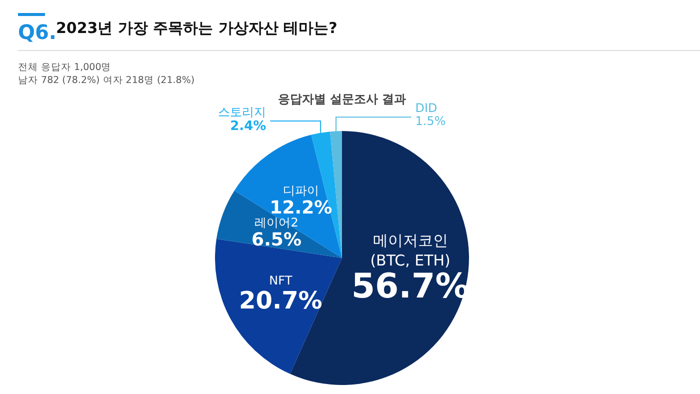 Image resolution: width=700 pixels, height=394 pixels. I want to click on chart-title: 2023년 가장 주목하는 가상자산 테마는?, so click(197, 28).